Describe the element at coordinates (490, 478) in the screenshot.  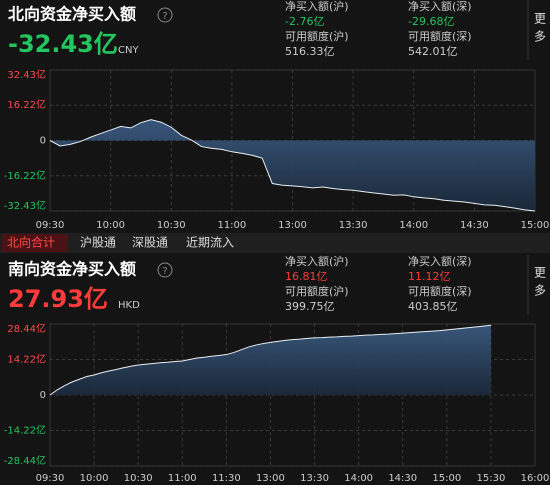
I see `x-tick-label: 15:30` at that location.